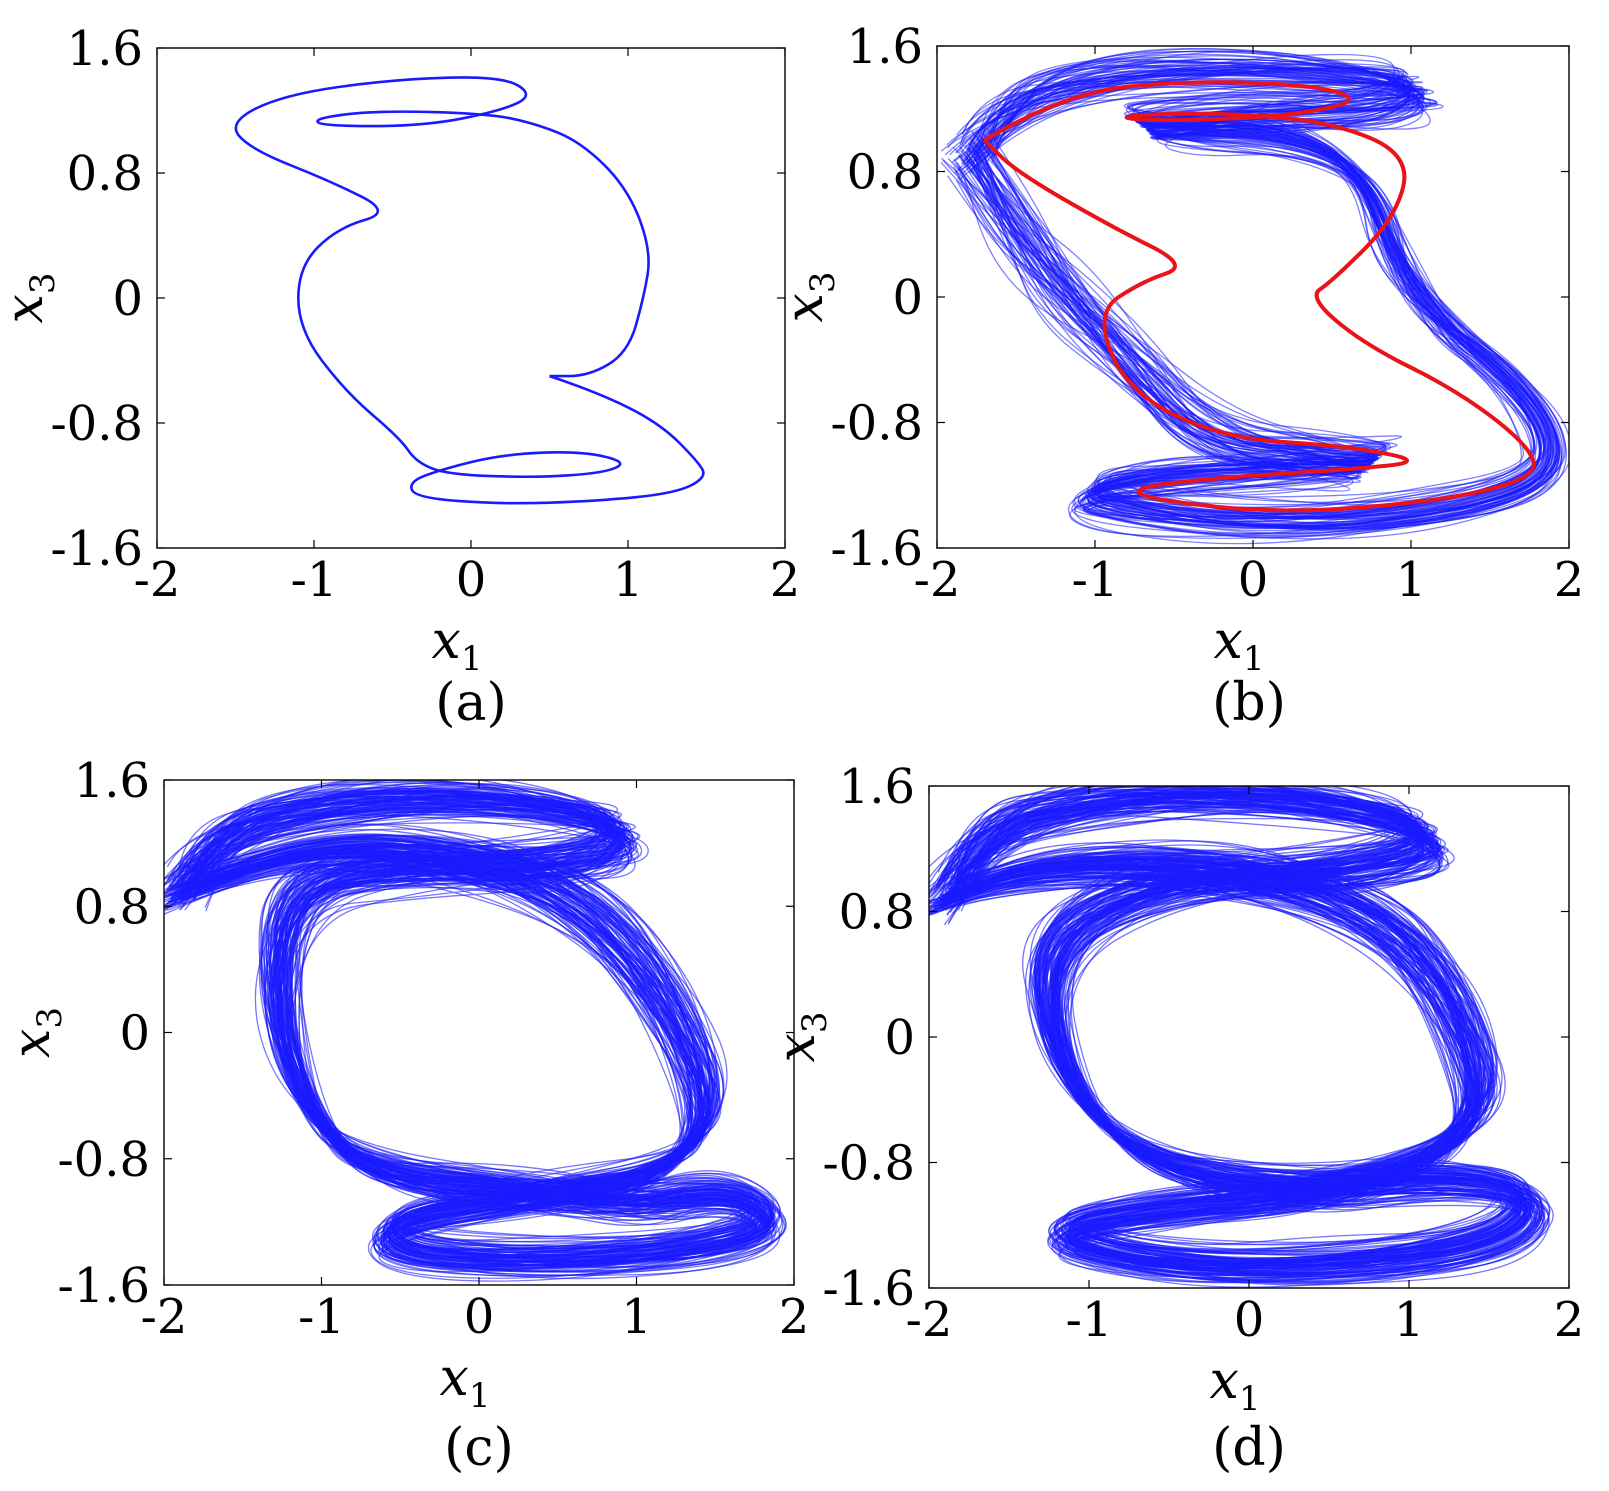 This screenshot has width=1609, height=1491. Describe the element at coordinates (469, 290) in the screenshot. I see `plot-area-a` at that location.